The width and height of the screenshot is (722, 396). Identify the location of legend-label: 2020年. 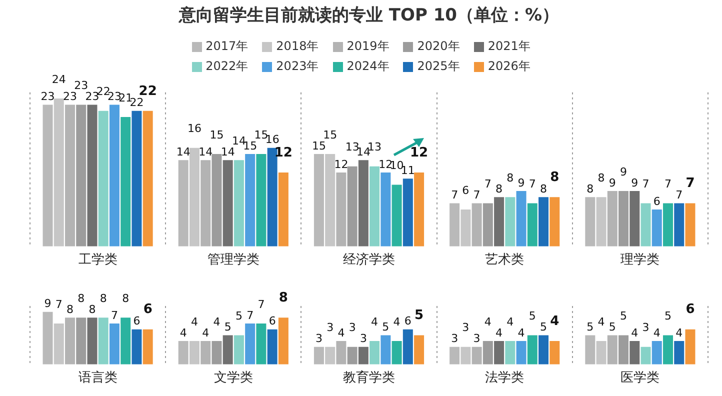
(438, 46).